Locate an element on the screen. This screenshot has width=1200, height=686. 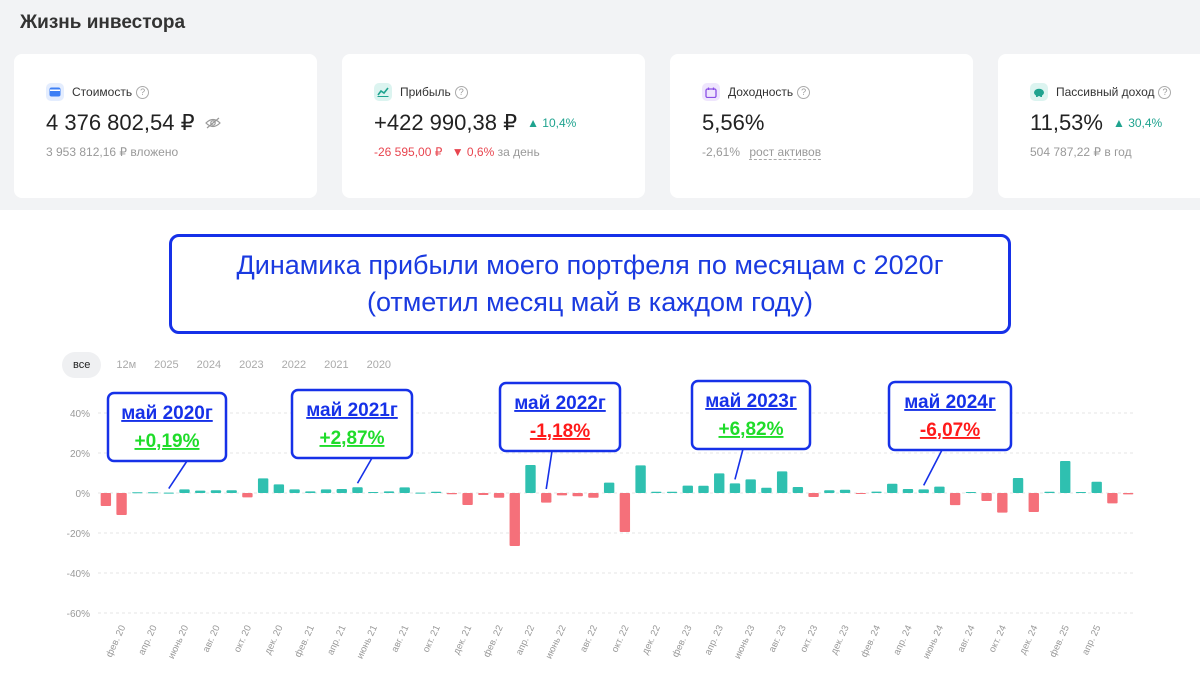
tab-2025: 2025 is located at coordinates (166, 365).